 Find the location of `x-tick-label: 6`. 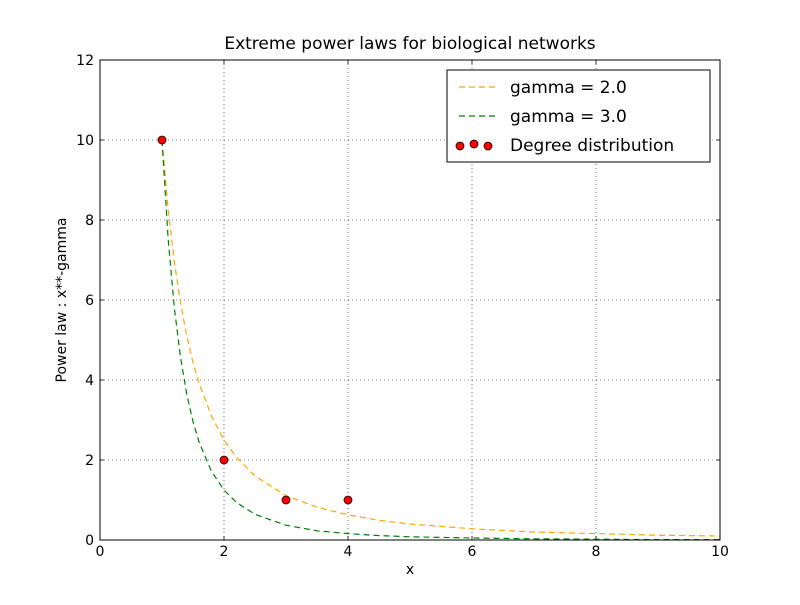

x-tick-label: 6 is located at coordinates (472, 552).